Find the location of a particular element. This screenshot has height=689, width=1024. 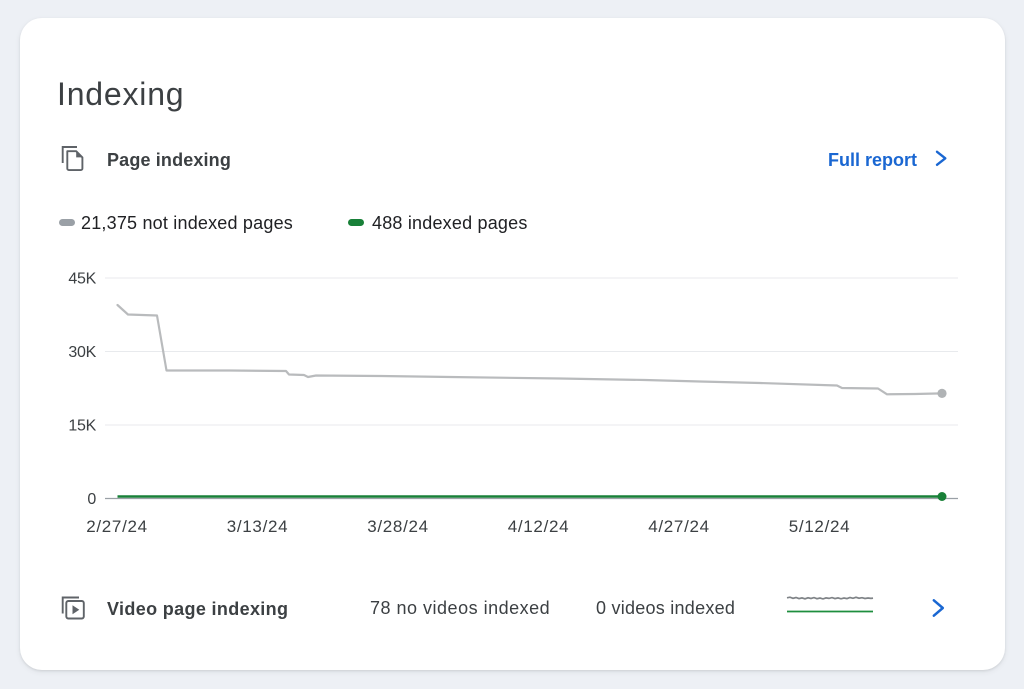

svg-text: 4/27/24 is located at coordinates (679, 526).